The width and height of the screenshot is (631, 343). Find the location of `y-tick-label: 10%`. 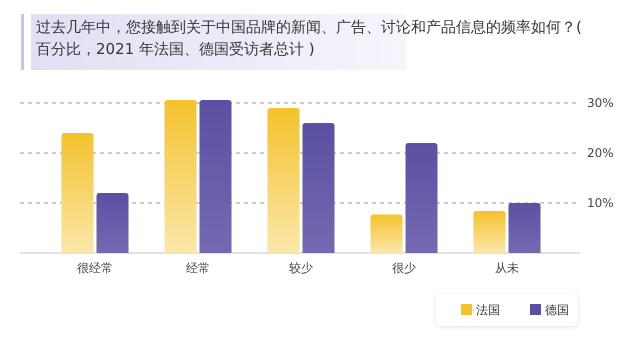

y-tick-label: 10% is located at coordinates (600, 203).